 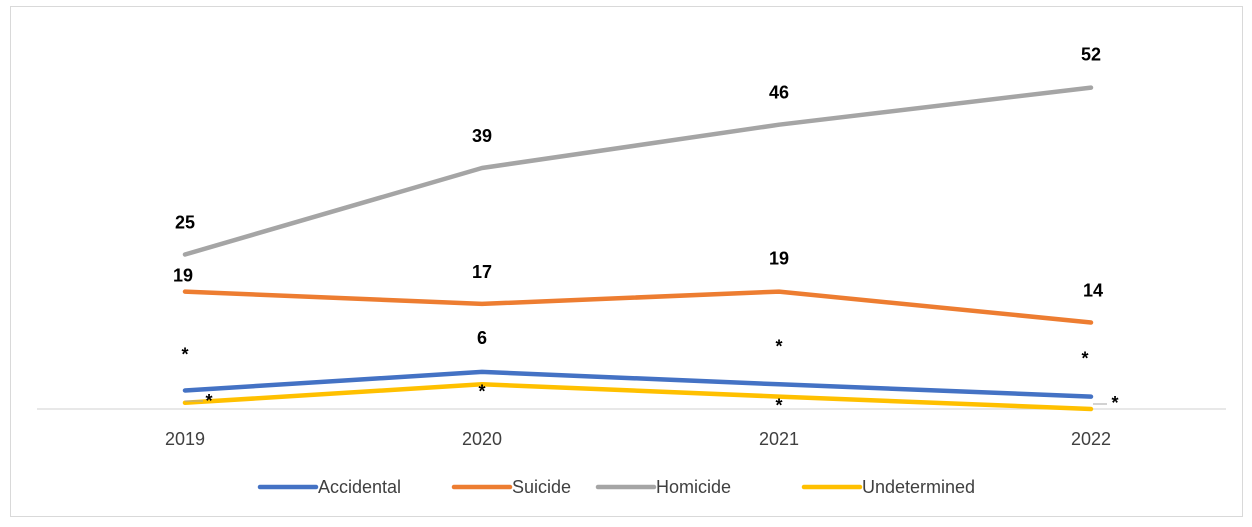 What do you see at coordinates (1084, 359) in the screenshot?
I see `data-label-accidental-2022: *` at bounding box center [1084, 359].